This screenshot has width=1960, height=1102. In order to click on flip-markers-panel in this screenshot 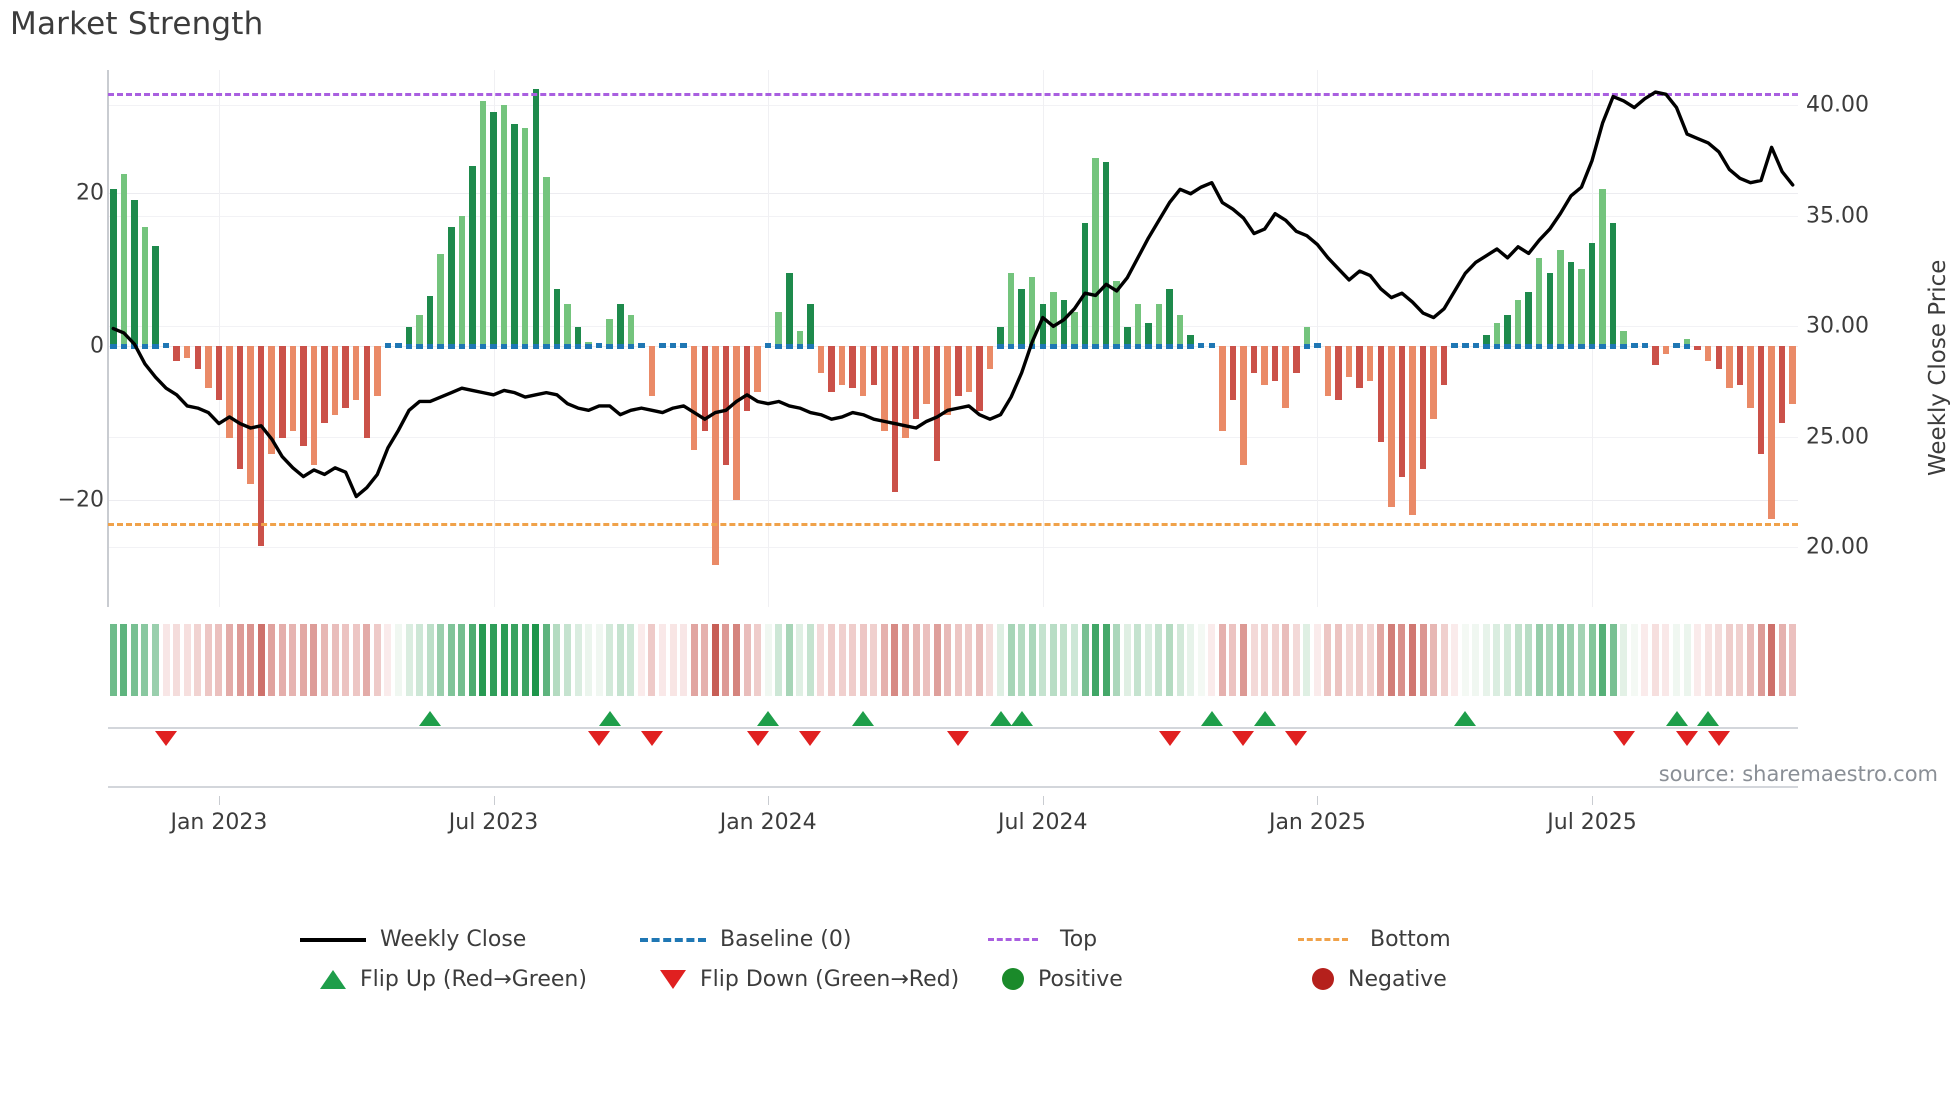, I will do `click(953, 728)`.